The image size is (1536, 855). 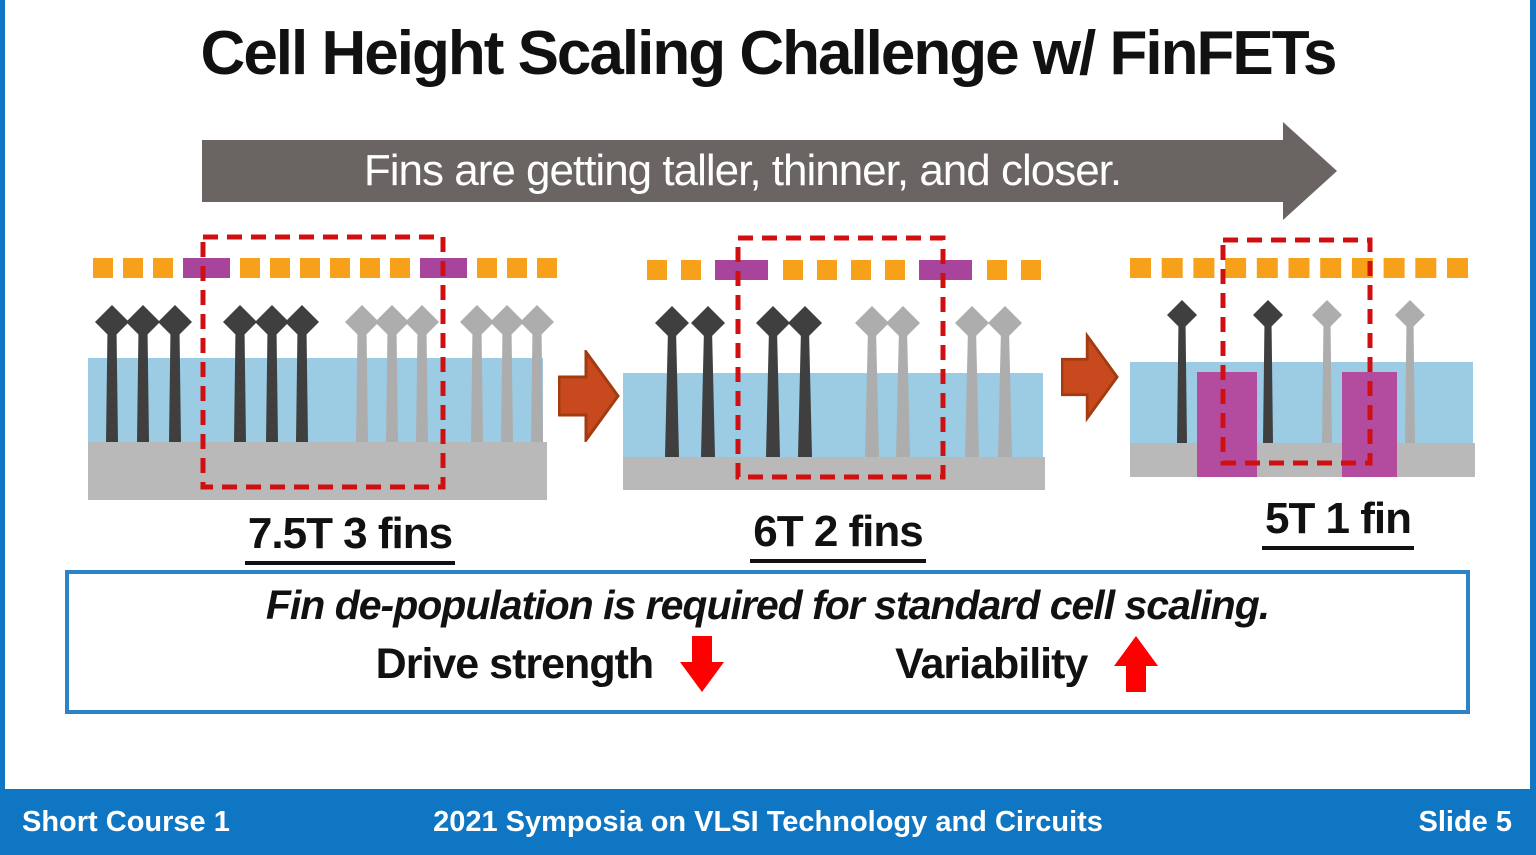 I want to click on finfet-diagram-5t-1fin, so click(x=1302, y=360).